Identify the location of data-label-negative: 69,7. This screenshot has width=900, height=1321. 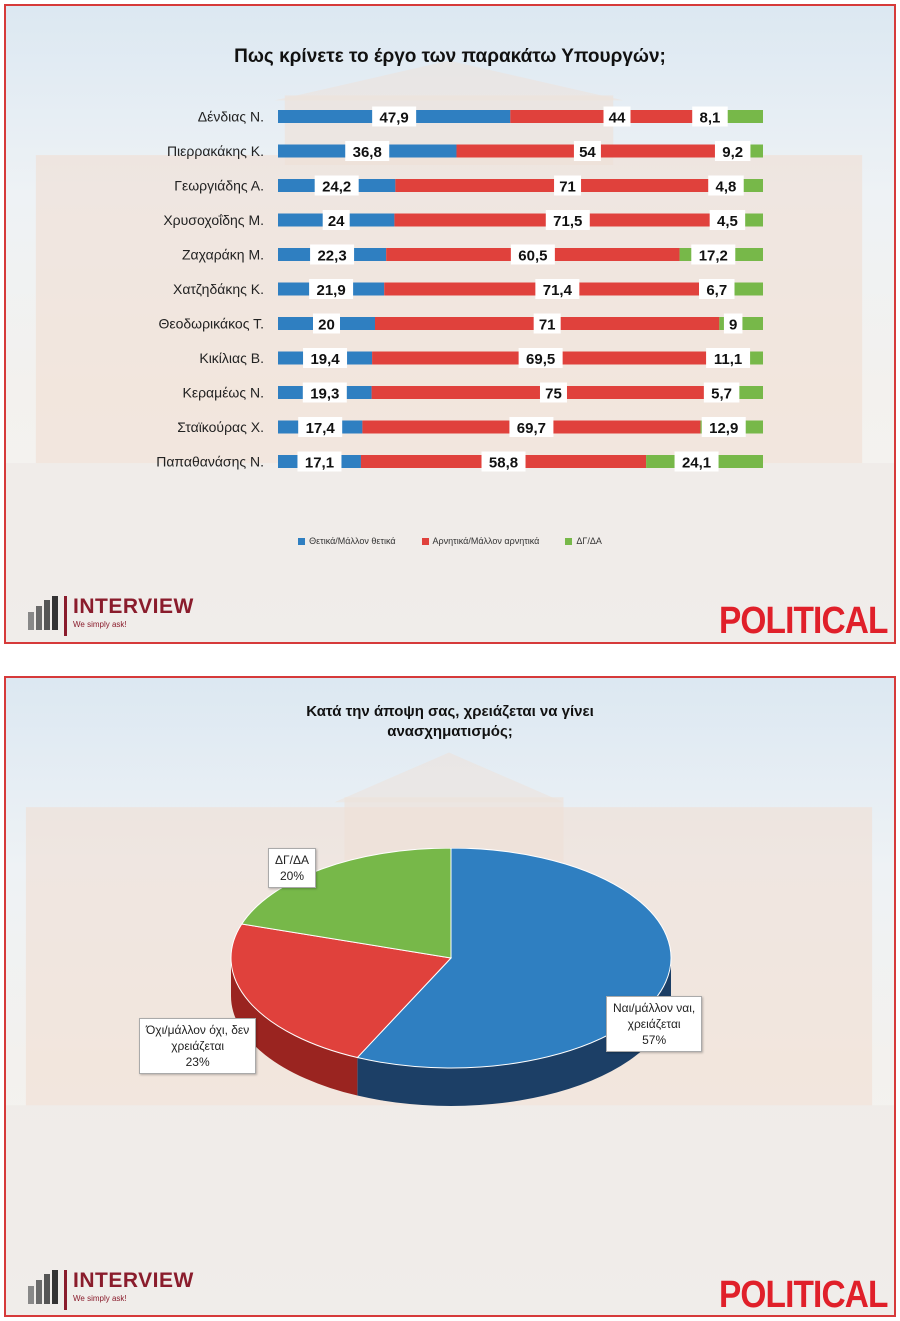
(531, 428).